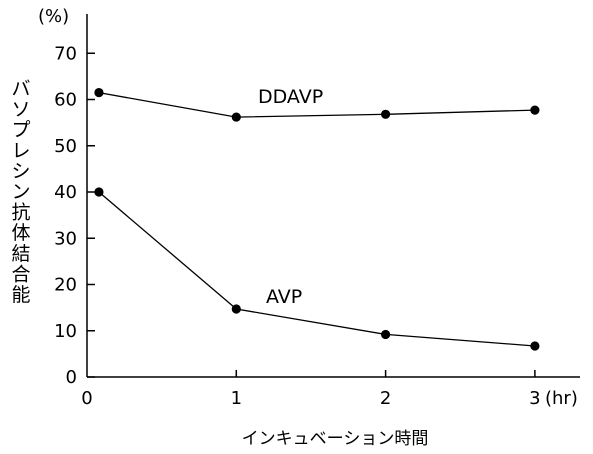  Describe the element at coordinates (65, 53) in the screenshot. I see `y-tick-label: 70` at that location.